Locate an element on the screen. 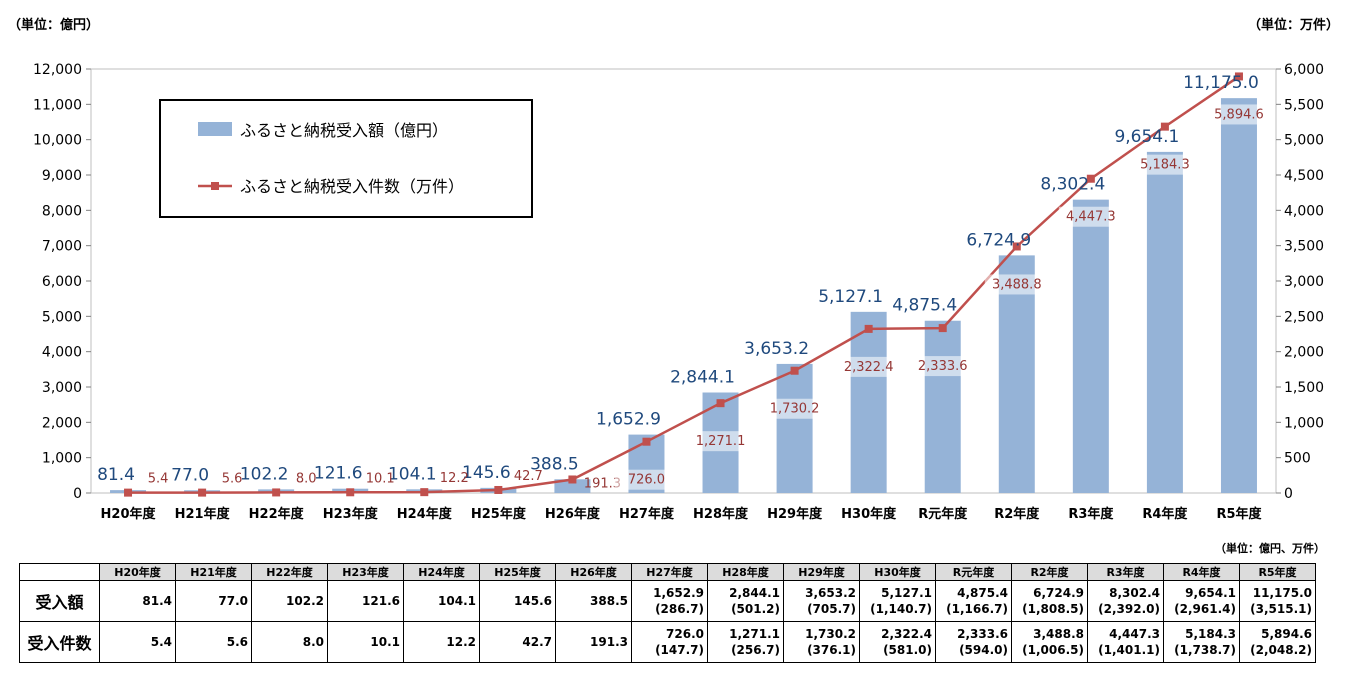  table-cell-value: 8.0 is located at coordinates (313, 642).